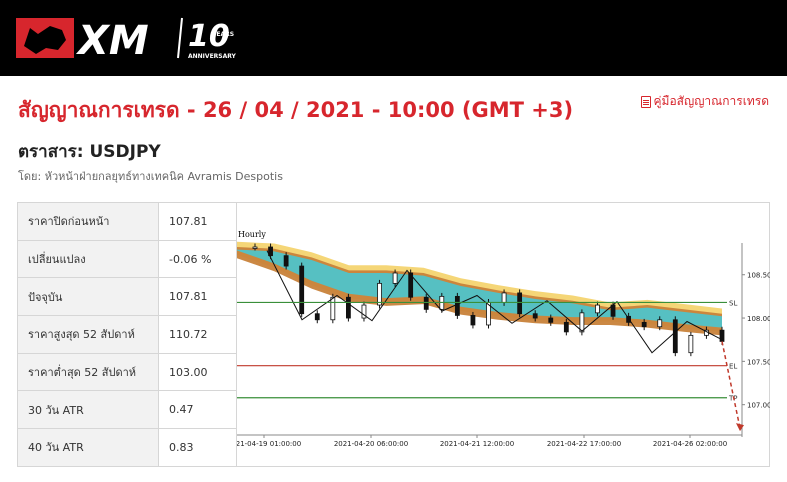 Image resolution: width=787 pixels, height=482 pixels. I want to click on table-row: ราคาสูงสุด 52 สัปดาห์ 110.72, so click(127, 334).